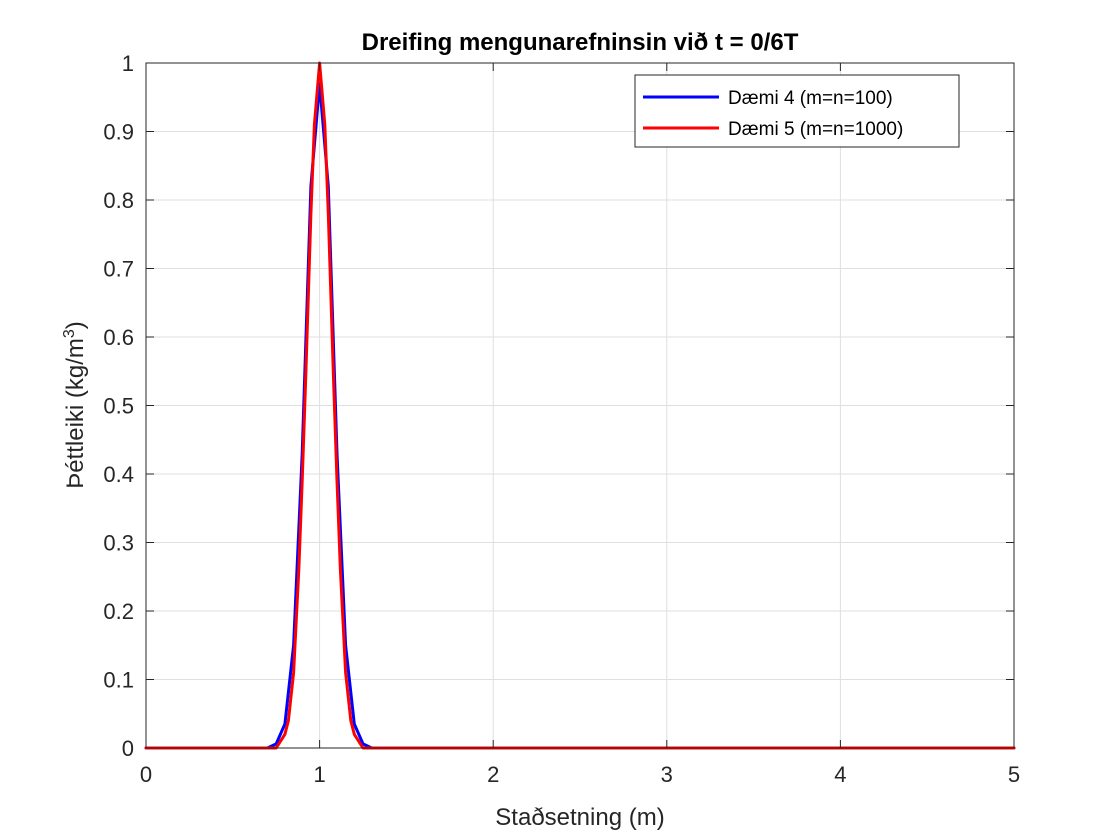 The image size is (1120, 840). I want to click on x-tick-label: 1, so click(319, 774).